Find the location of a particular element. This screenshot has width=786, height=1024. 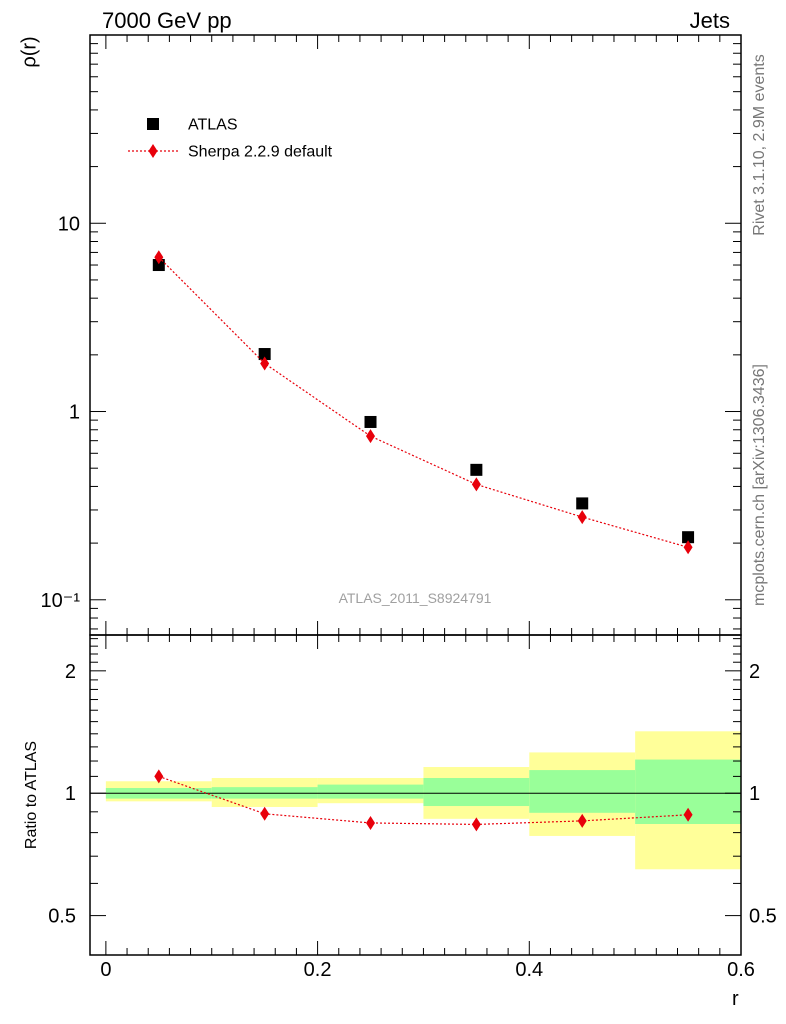

ratio-sherpa-line is located at coordinates (423, 800).